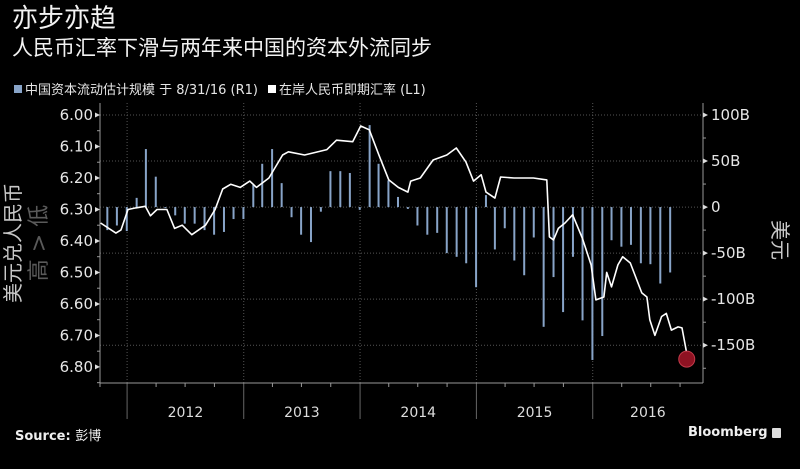 The height and width of the screenshot is (469, 800). Describe the element at coordinates (730, 115) in the screenshot. I see `right-tick-label: 100B` at that location.